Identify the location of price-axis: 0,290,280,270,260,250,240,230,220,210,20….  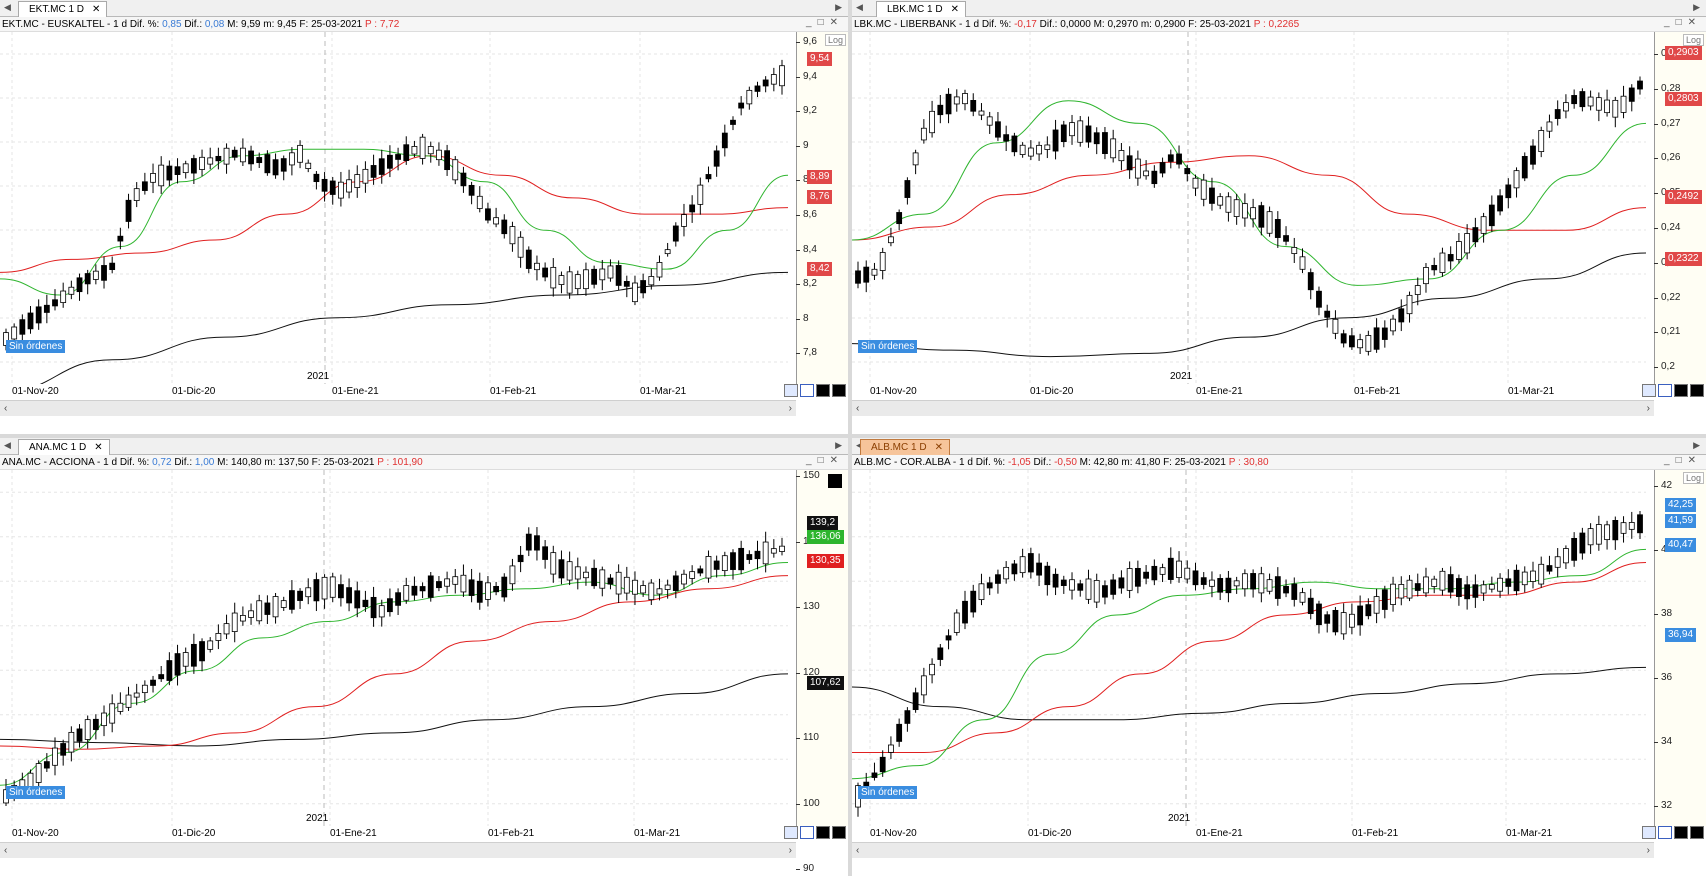
(1679, 208).